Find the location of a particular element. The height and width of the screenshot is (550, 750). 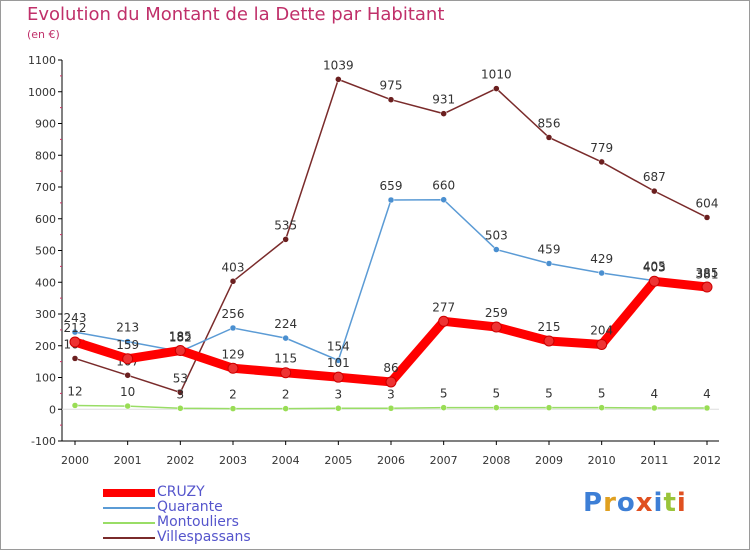

data-label-cruzy: 204 is located at coordinates (601, 330).